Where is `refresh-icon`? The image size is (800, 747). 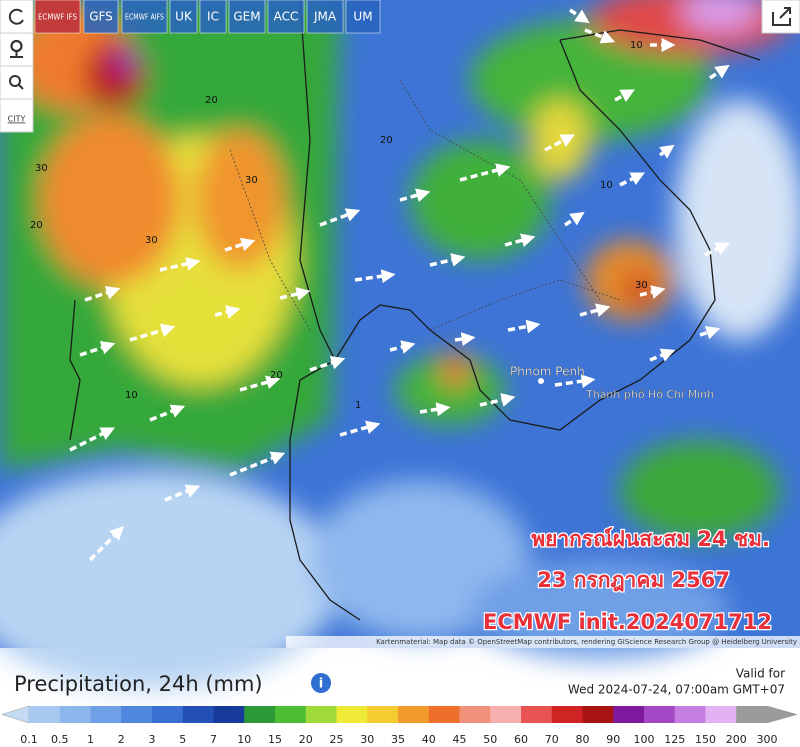 refresh-icon is located at coordinates (16, 16).